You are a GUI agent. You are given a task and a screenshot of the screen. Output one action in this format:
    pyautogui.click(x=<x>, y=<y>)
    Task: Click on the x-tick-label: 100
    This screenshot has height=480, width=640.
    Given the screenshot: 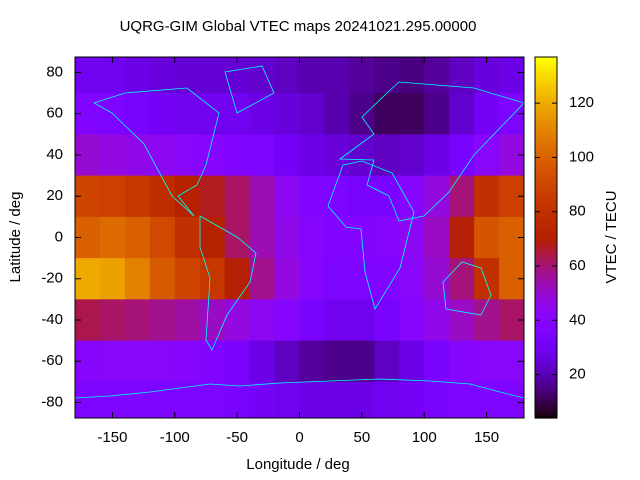 What is the action you would take?
    pyautogui.click(x=424, y=437)
    